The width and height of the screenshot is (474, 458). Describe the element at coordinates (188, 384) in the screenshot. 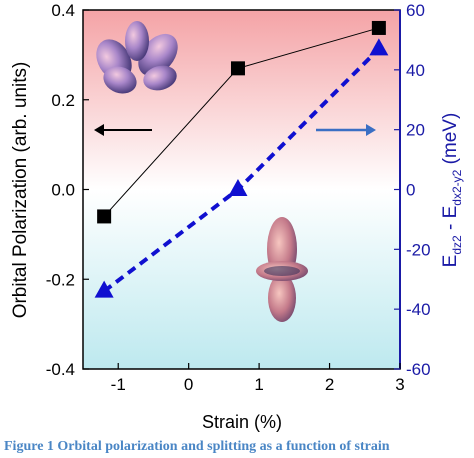

I see `x-tick-label: 0` at that location.